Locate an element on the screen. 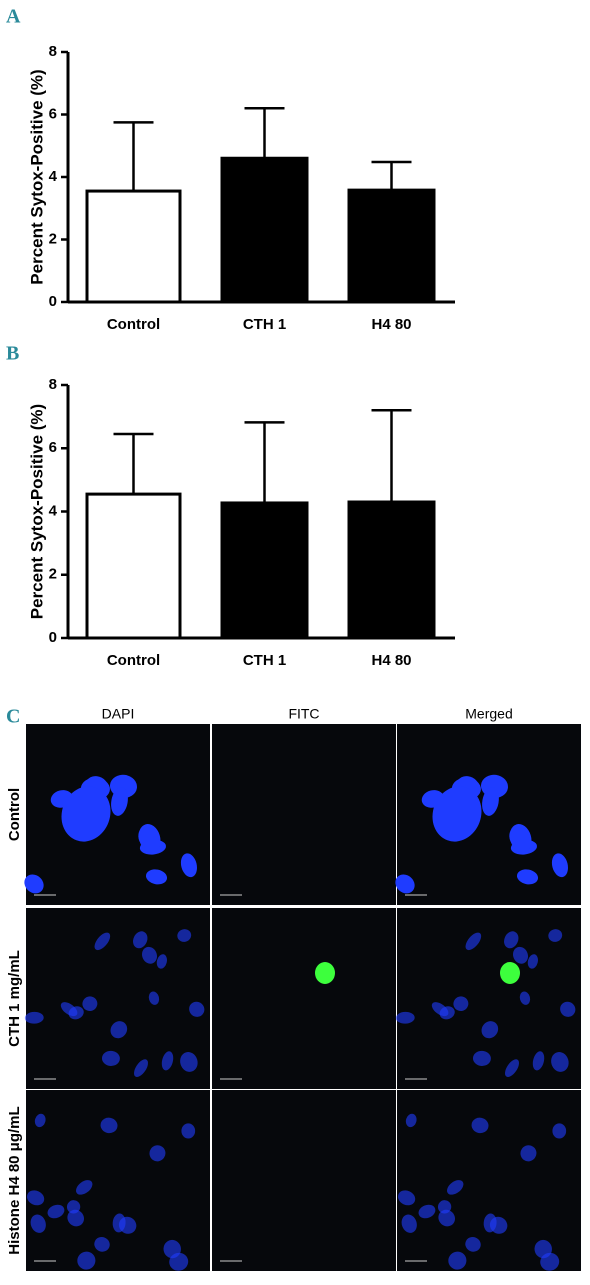 This screenshot has height=1285, width=590. y-tick-label: 2 is located at coordinates (53, 574).